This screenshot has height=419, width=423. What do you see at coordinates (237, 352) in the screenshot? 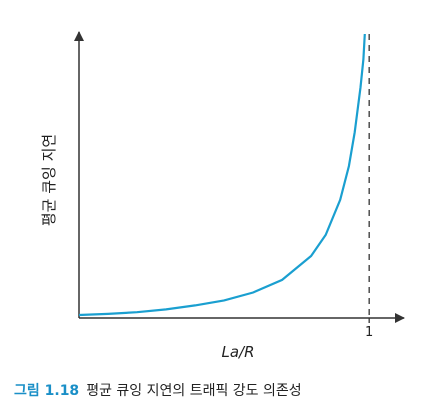
I see `x-axis-label: La/R` at bounding box center [237, 352].